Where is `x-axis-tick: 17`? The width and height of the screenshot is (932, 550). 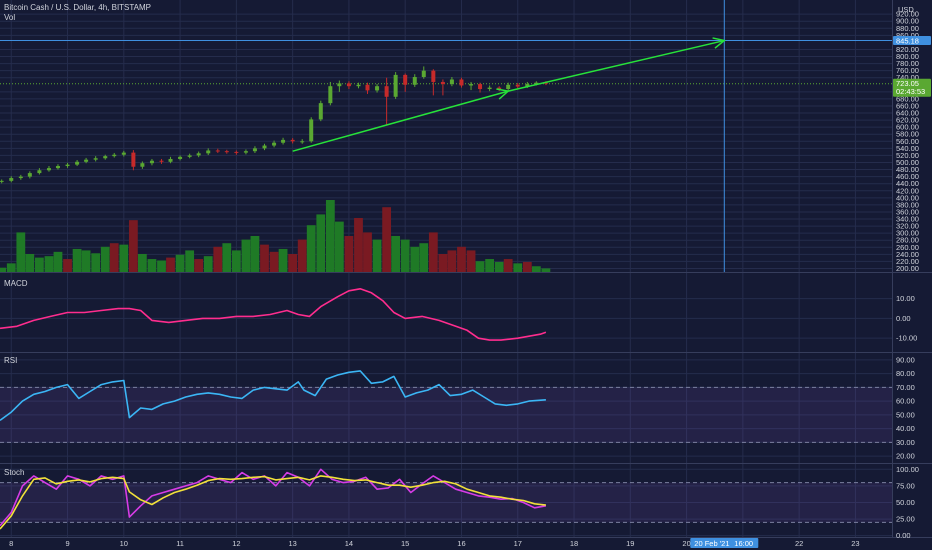 x-axis-tick: 17 is located at coordinates (518, 543).